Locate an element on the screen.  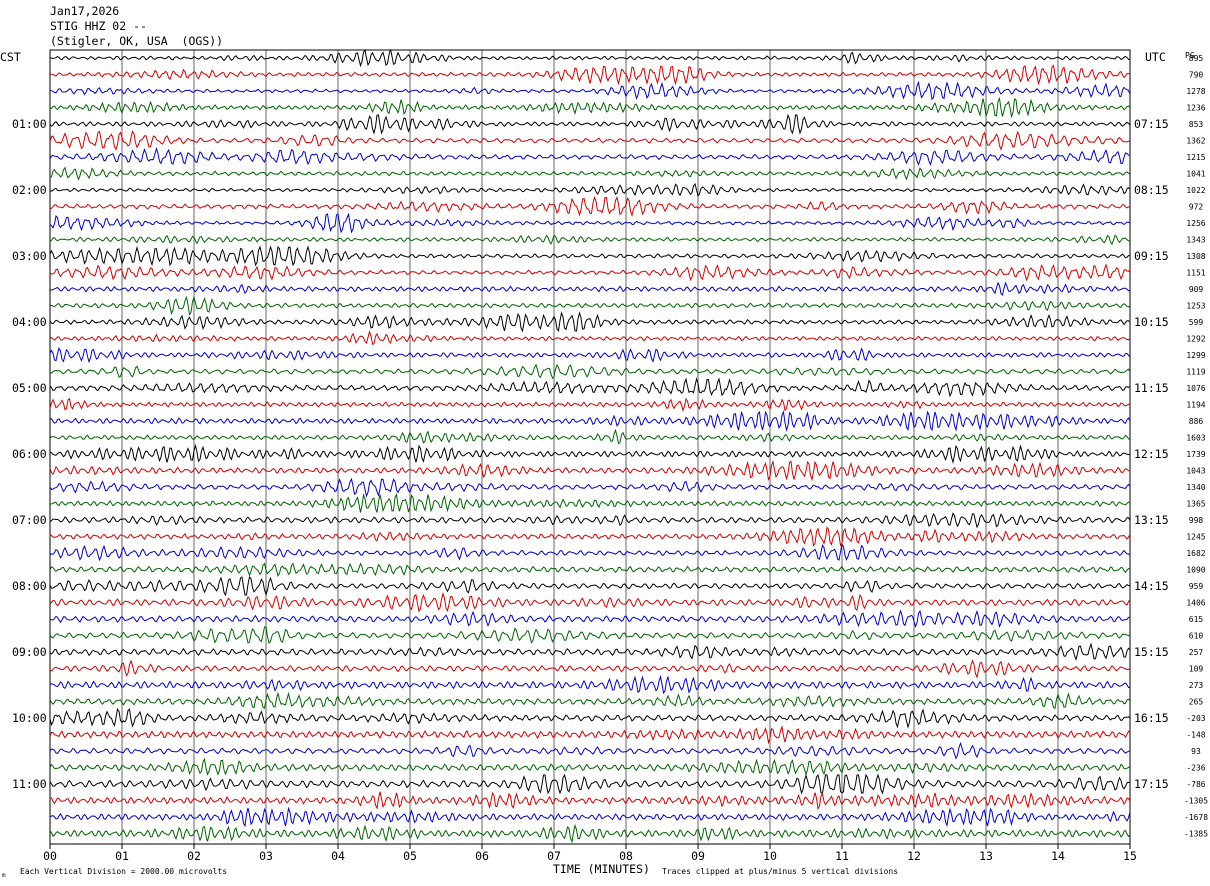
station-location: (Stigler, OK, USA (OGS)) is located at coordinates (137, 41).